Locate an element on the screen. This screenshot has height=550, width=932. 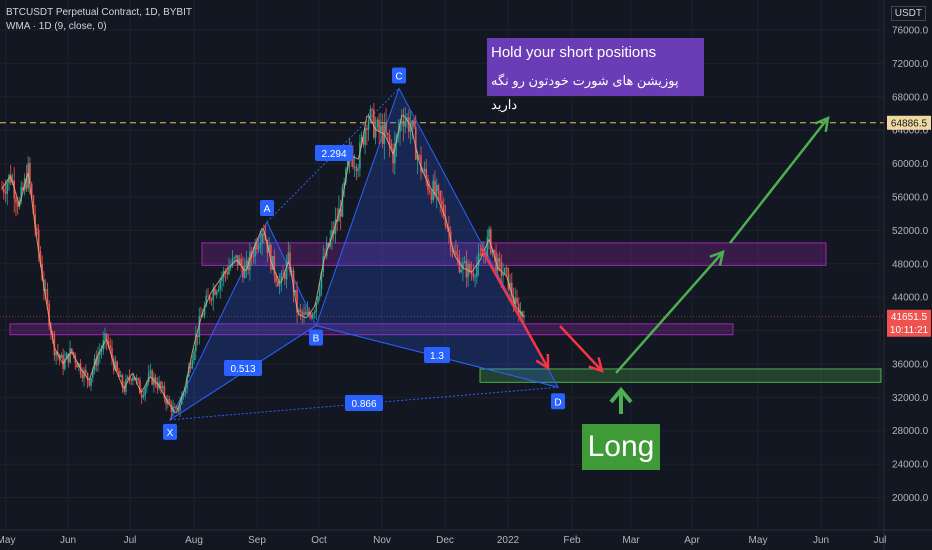
ratio-label-bg is located at coordinates (364, 403).